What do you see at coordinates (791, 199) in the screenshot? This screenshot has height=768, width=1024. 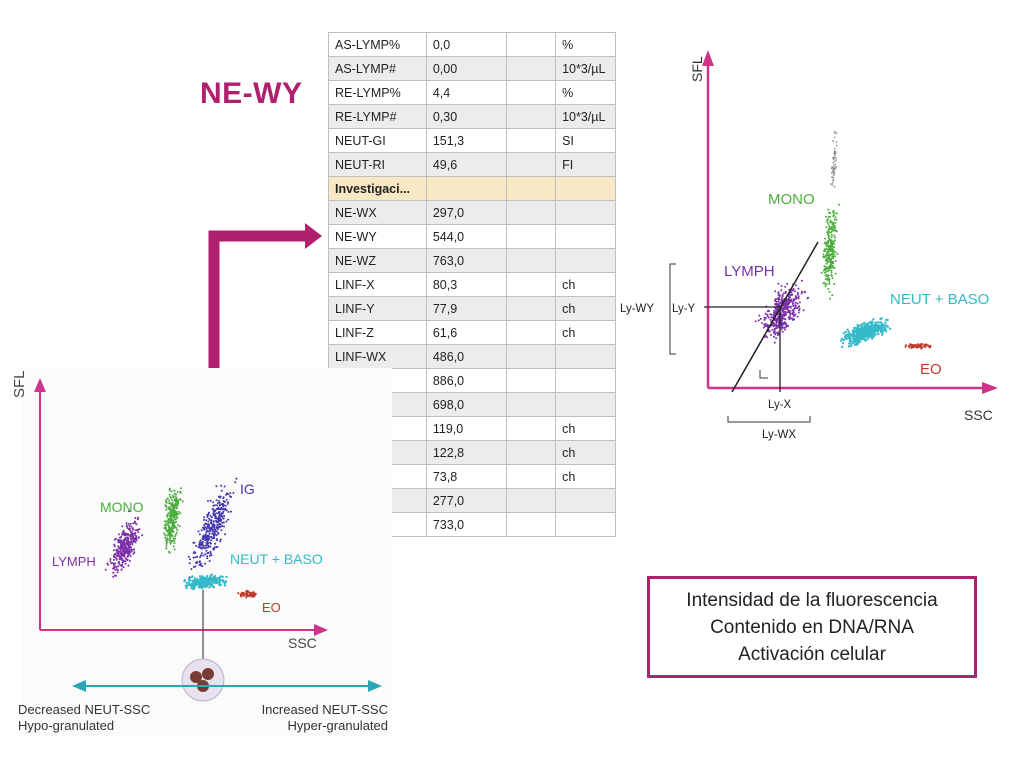 I see `right-label-mono: MONO` at bounding box center [791, 199].